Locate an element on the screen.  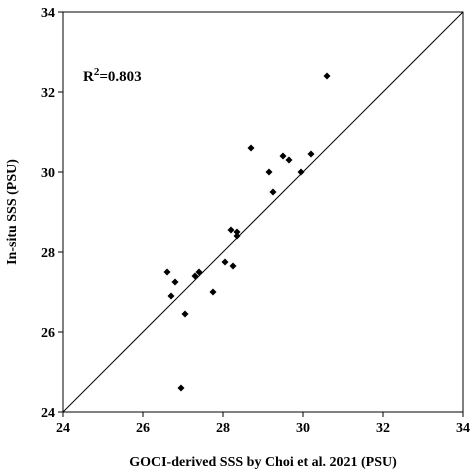
r2-annotation: R2=0.803 is located at coordinates (112, 75).